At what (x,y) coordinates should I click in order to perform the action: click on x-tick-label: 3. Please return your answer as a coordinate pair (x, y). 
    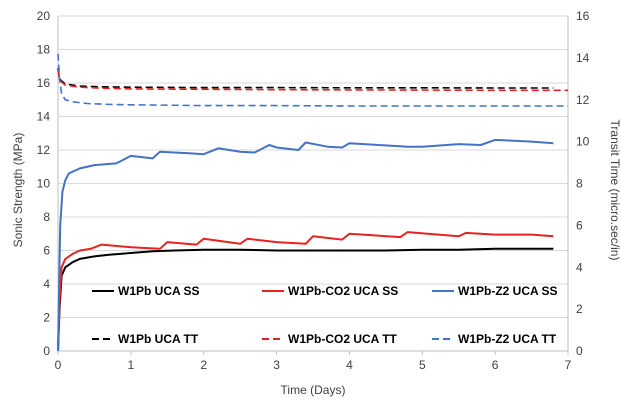
    Looking at the image, I should click on (276, 365).